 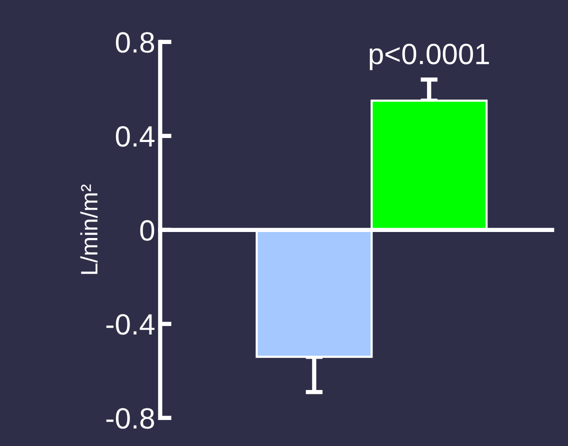 What do you see at coordinates (89, 229) in the screenshot?
I see `y-axis-title: L/min/m²` at bounding box center [89, 229].